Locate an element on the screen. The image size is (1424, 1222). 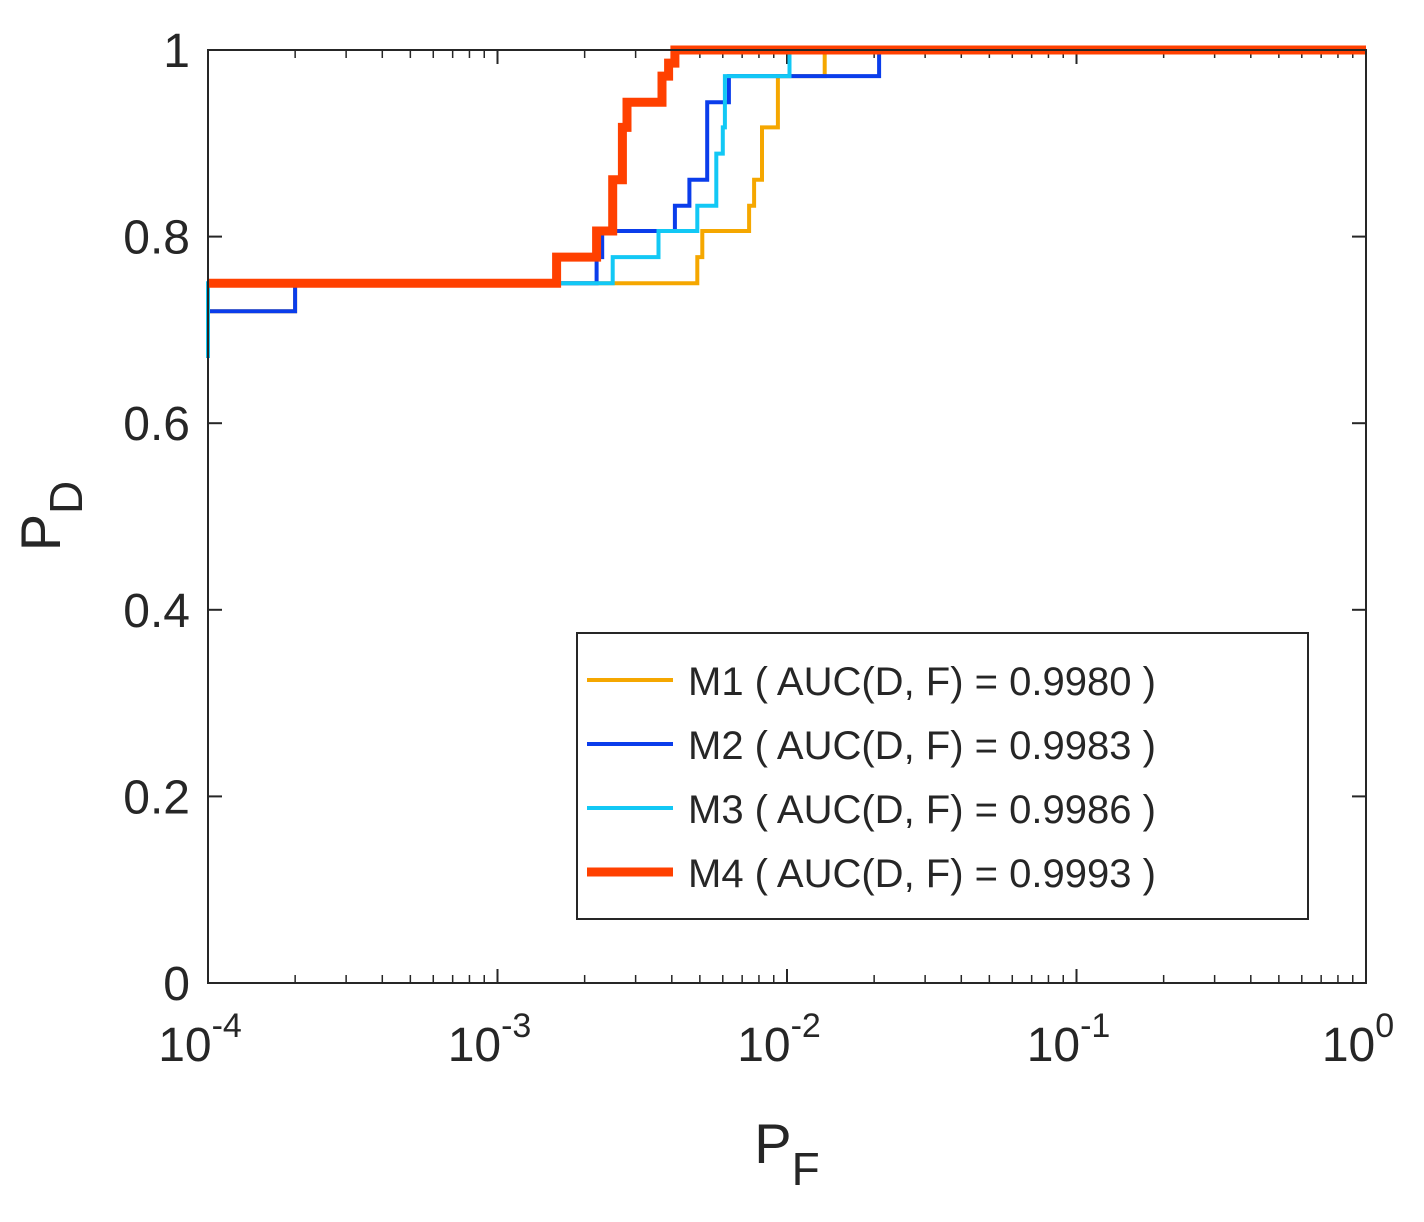
legend-label-m4: M4 ( AUC(D, F) = 0.9993 ) is located at coordinates (922, 874).